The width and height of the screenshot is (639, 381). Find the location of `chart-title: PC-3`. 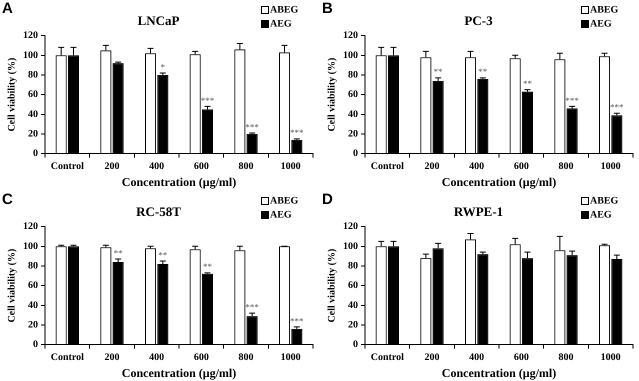

chart-title: PC-3 is located at coordinates (479, 20).